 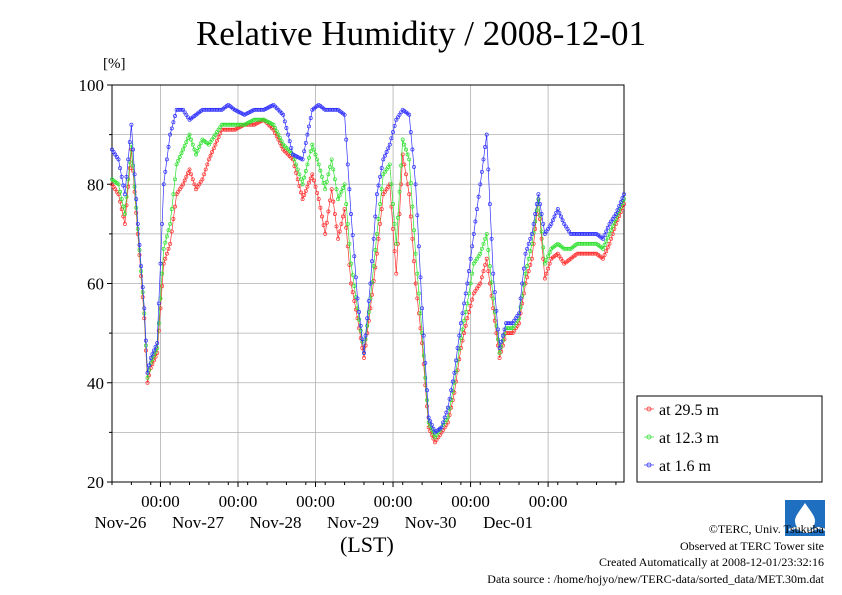 What do you see at coordinates (649, 465) in the screenshot?
I see `legend-marker` at bounding box center [649, 465].